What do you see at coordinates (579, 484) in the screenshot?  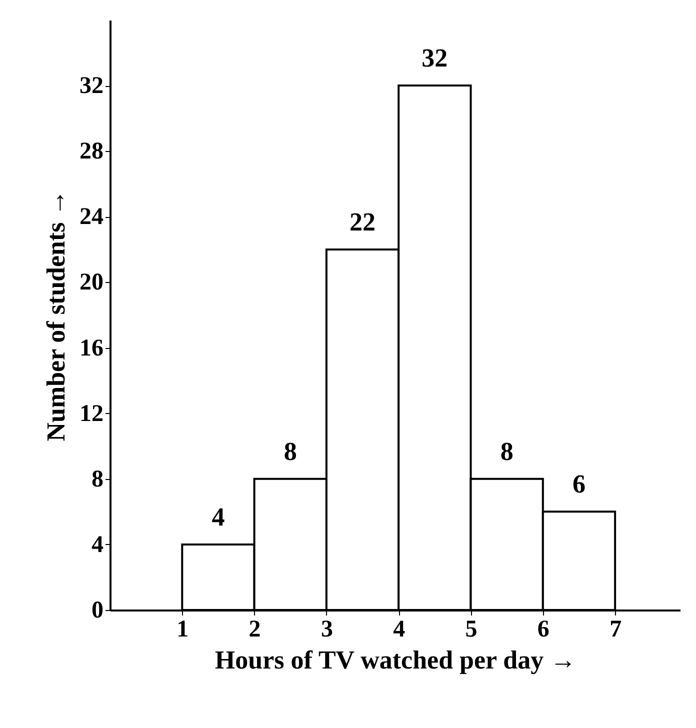 I see `data-label: 6` at bounding box center [579, 484].